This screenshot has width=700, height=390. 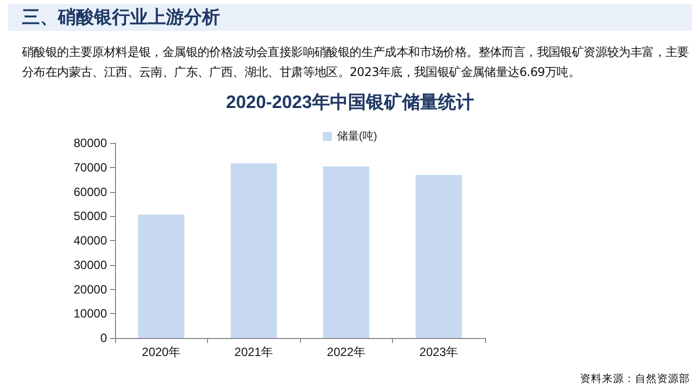 I want to click on x-tick-label: 2021年, so click(x=254, y=352).